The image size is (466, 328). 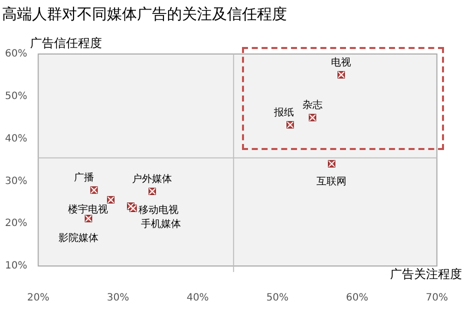 What do you see at coordinates (283, 112) in the screenshot?
I see `annotation: 报纸` at bounding box center [283, 112].